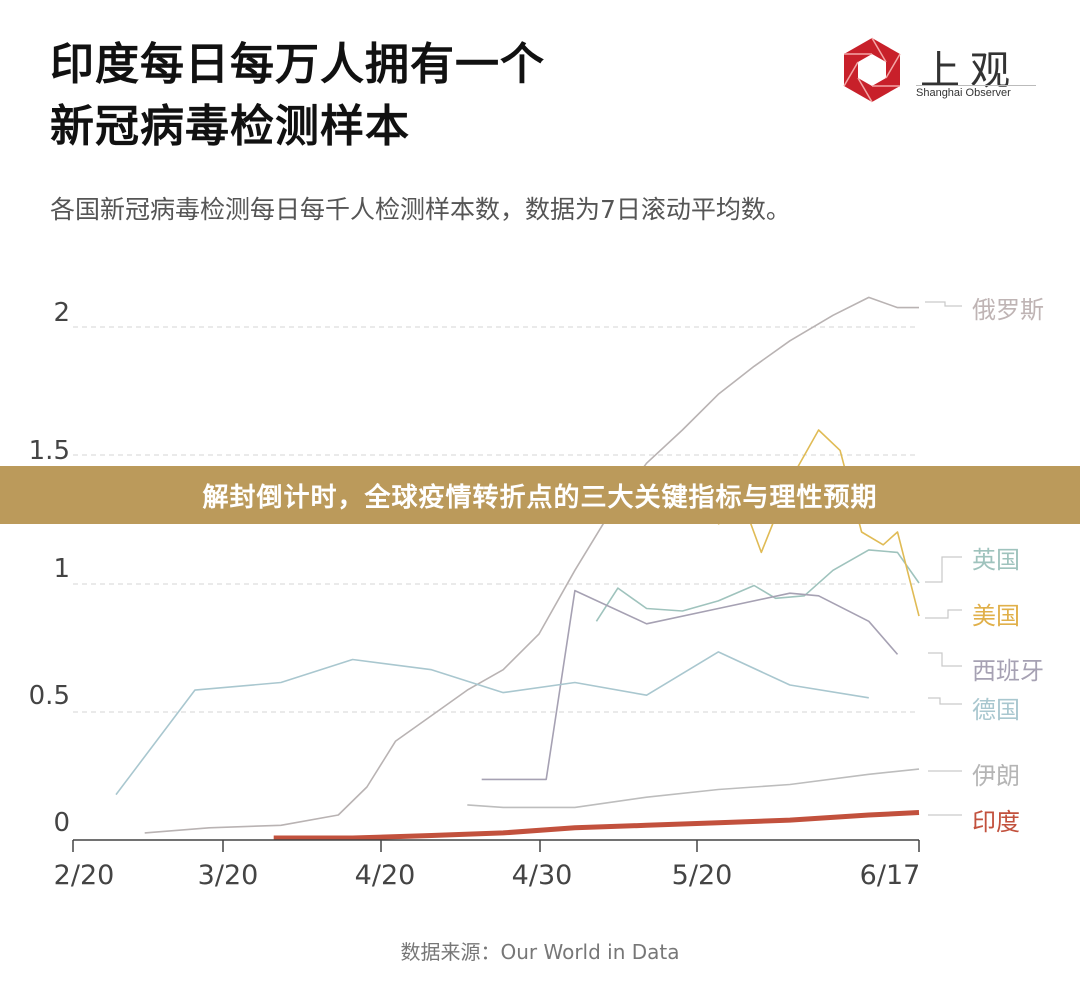 The image size is (1080, 990). I want to click on x-tick-4-20: 4/20, so click(385, 875).